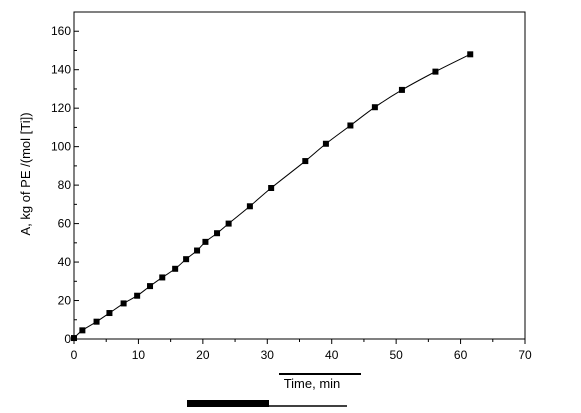  What do you see at coordinates (76, 185) in the screenshot?
I see `y-axis-ticks` at bounding box center [76, 185].